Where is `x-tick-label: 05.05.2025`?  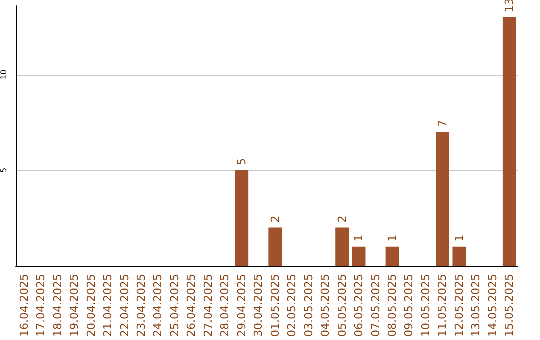
x-tick-label: 05.05.2025 is located at coordinates (342, 306).